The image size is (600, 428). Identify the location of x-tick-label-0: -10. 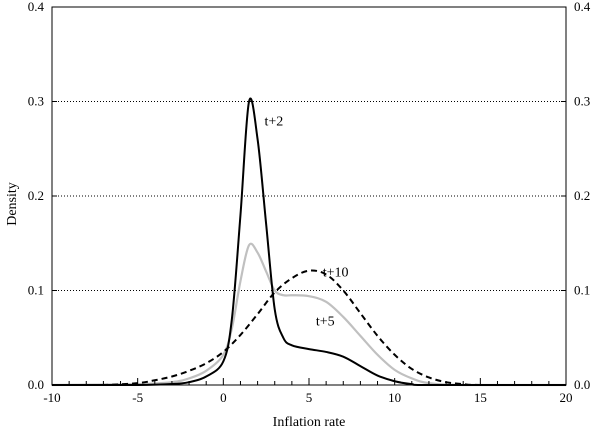
(51, 397).